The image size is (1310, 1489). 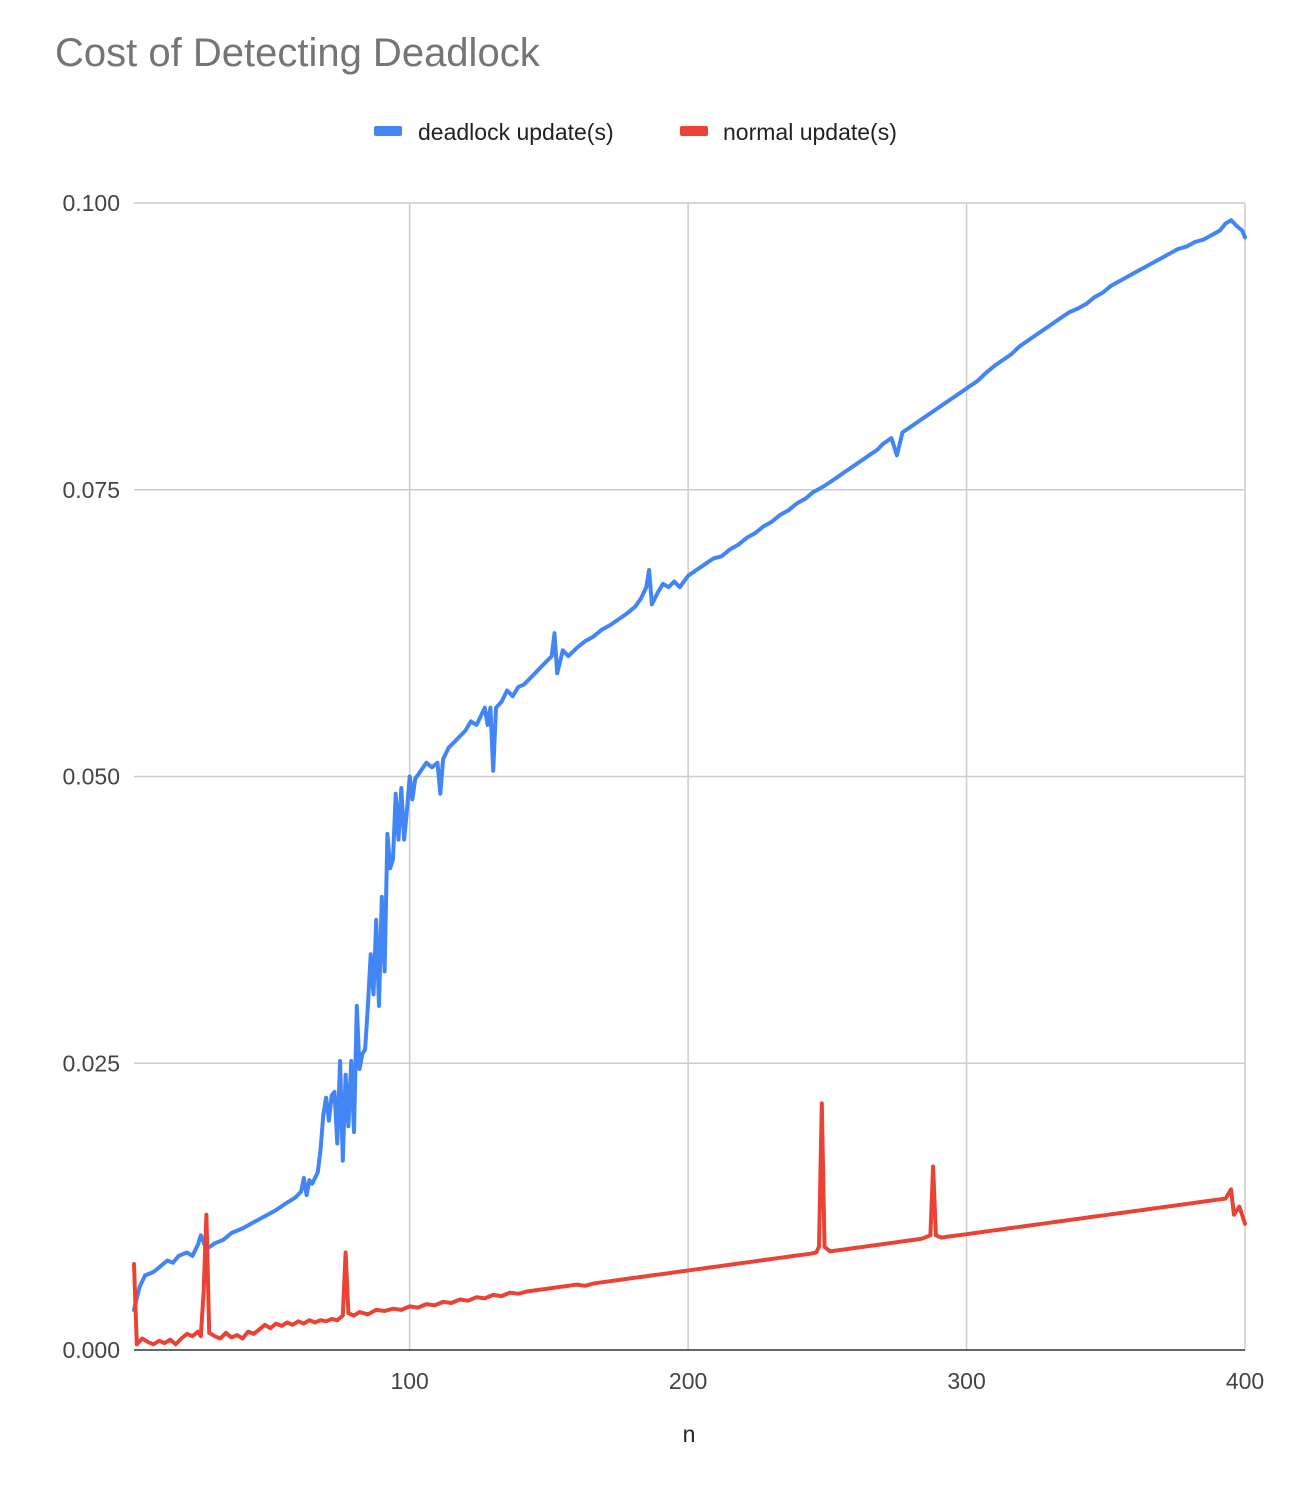 What do you see at coordinates (91, 490) in the screenshot?
I see `y-tick-label: 0.075` at bounding box center [91, 490].